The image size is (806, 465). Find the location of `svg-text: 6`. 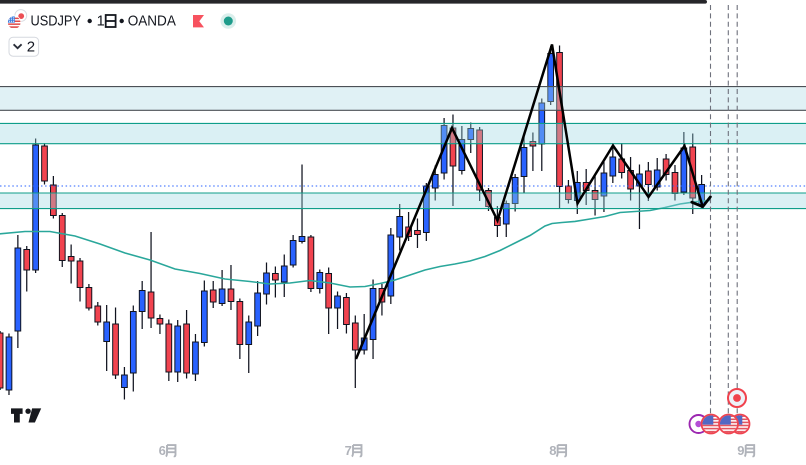

svg-text: 6 is located at coordinates (162, 450).